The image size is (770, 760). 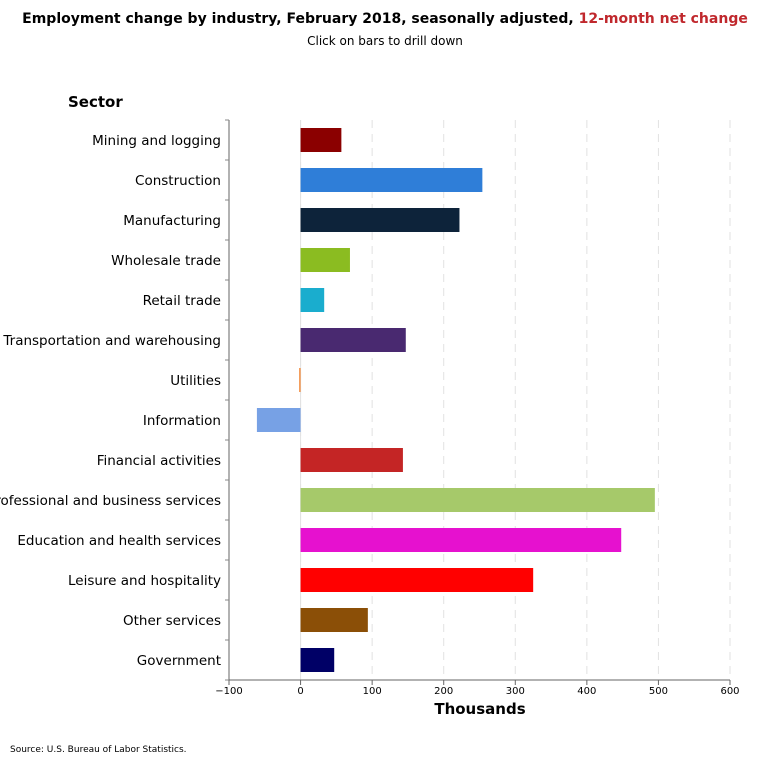 I want to click on bar-utilities, so click(x=300, y=380).